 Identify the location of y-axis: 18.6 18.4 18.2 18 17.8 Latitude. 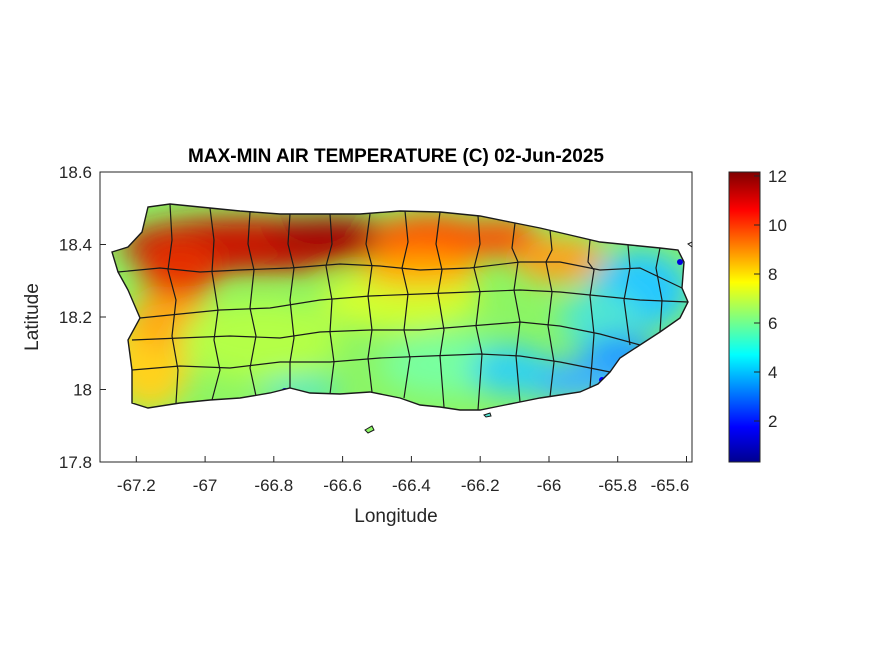
(64, 317).